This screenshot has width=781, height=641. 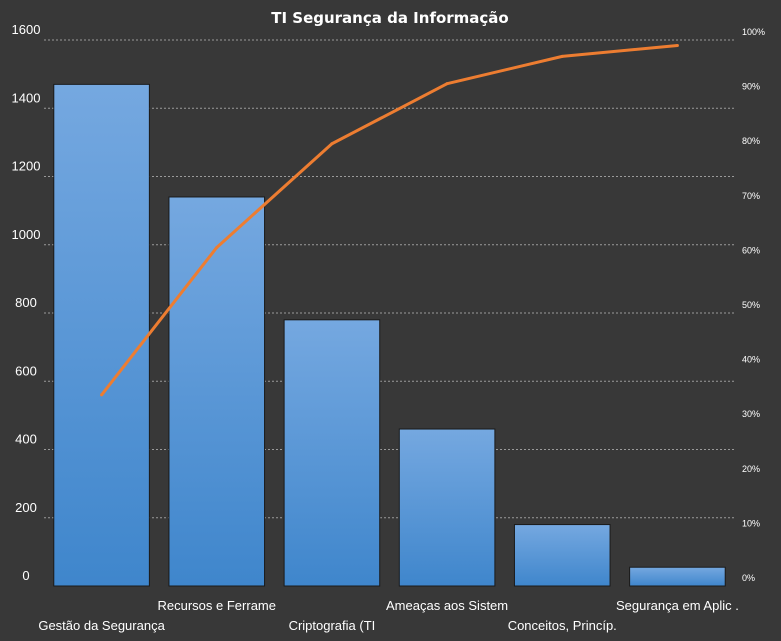 I want to click on chart-title: TI Segurança da Informação, so click(x=390, y=18).